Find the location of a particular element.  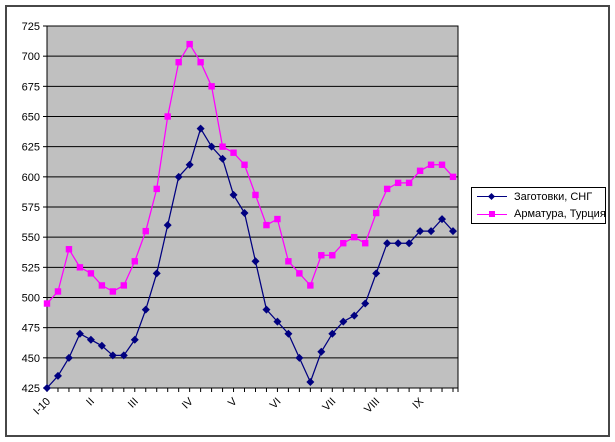

y-axis-label: 425 is located at coordinates (31, 389).